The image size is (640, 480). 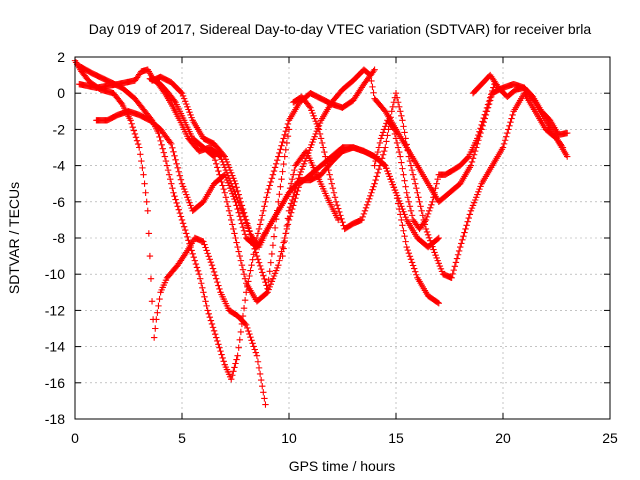 What do you see at coordinates (344, 438) in the screenshot?
I see `x-tick-labels: 0 5 10 15 20 25` at bounding box center [344, 438].